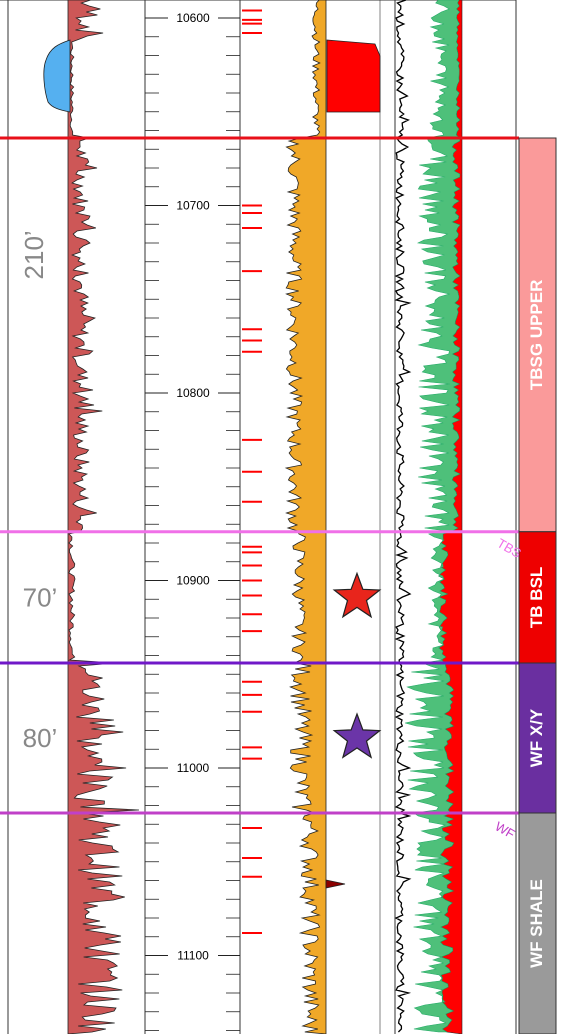 The width and height of the screenshot is (562, 1034). I want to click on red-marker-track, so click(252, 471).